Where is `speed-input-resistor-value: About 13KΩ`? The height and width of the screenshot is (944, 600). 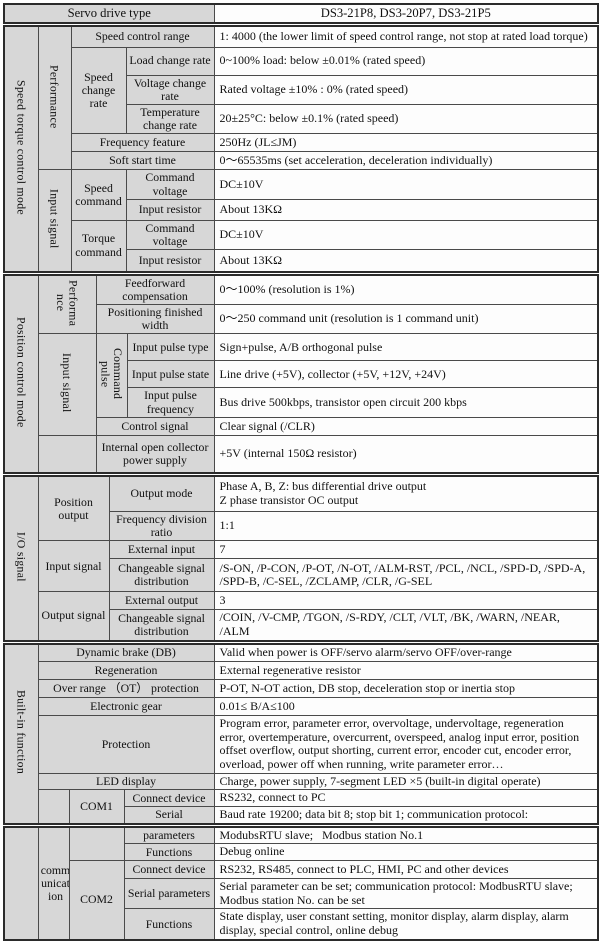 speed-input-resistor-value: About 13KΩ is located at coordinates (406, 209).